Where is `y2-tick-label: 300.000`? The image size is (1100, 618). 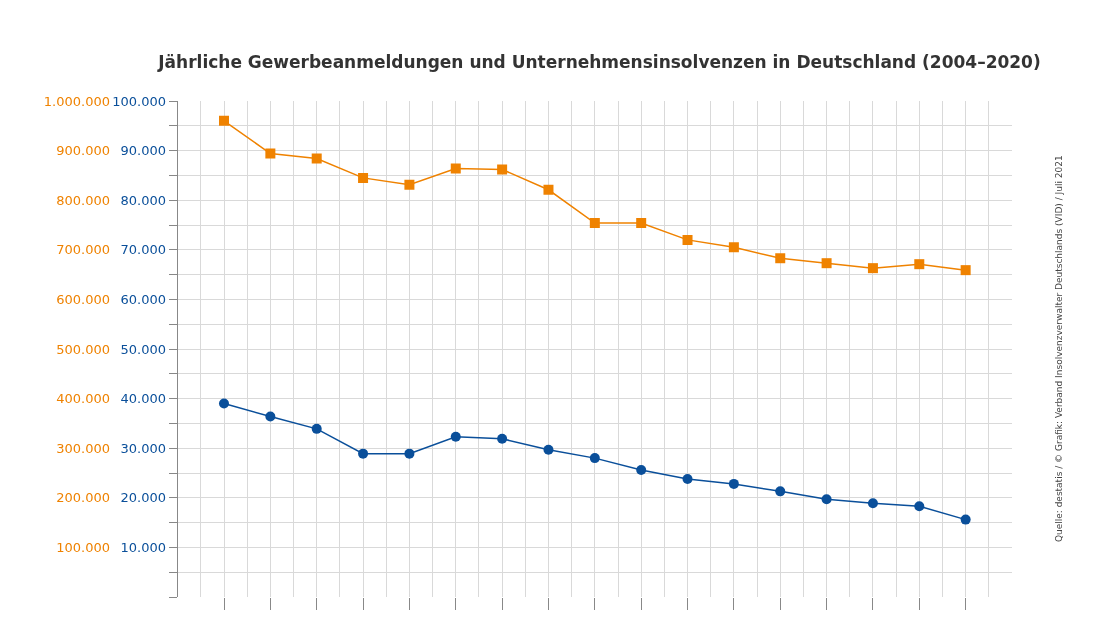
y2-tick-label: 300.000 is located at coordinates (83, 448).